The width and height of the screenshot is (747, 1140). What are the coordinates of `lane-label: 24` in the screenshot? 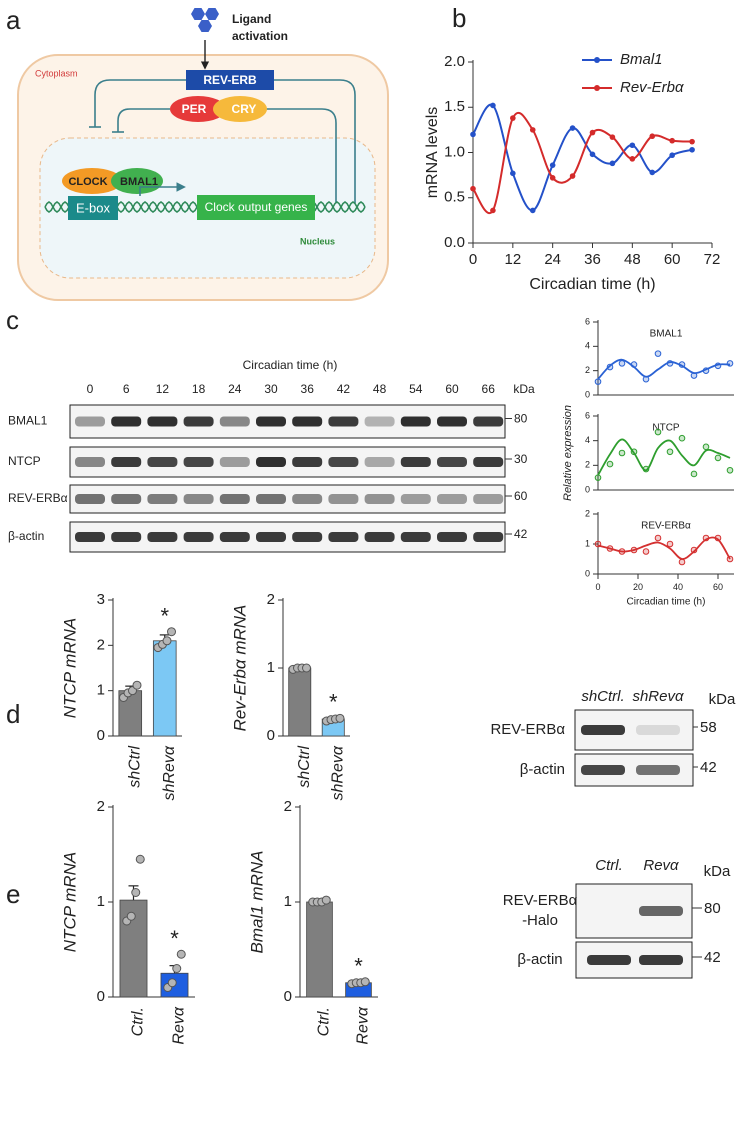 It's located at (235, 389).